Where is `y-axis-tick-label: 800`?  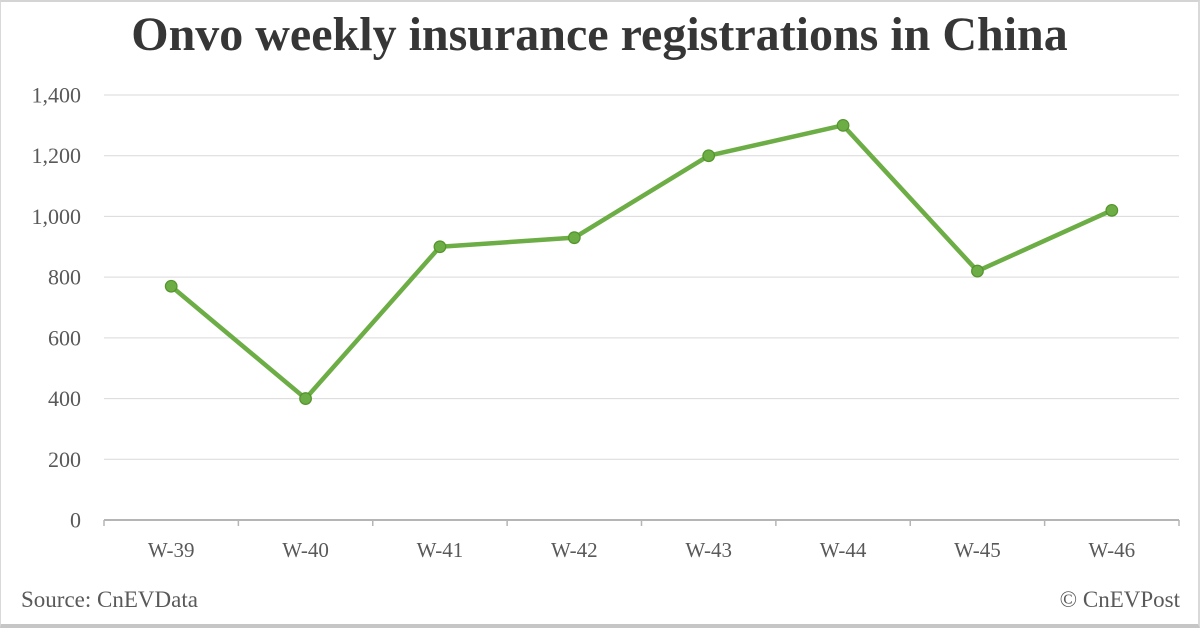
y-axis-tick-label: 800 is located at coordinates (64, 277).